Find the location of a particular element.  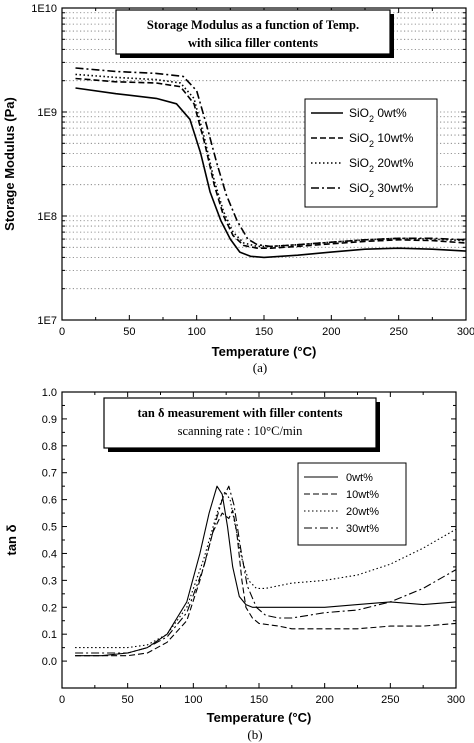

legend-label: SiO2 10wt% is located at coordinates (381, 140).